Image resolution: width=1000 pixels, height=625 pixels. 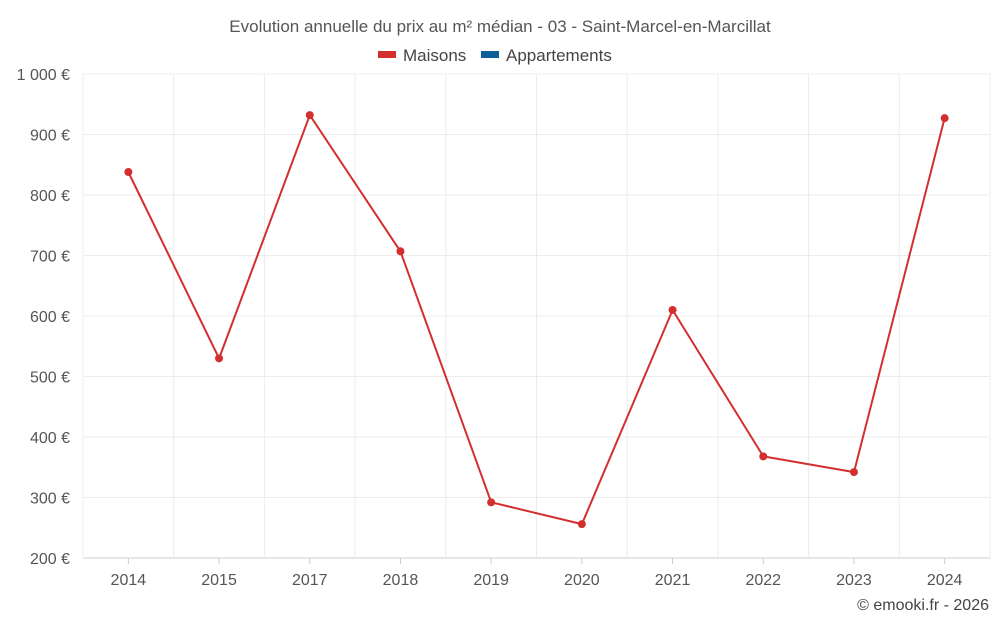 What do you see at coordinates (50, 499) in the screenshot?
I see `y-tick-label: 300 €` at bounding box center [50, 499].